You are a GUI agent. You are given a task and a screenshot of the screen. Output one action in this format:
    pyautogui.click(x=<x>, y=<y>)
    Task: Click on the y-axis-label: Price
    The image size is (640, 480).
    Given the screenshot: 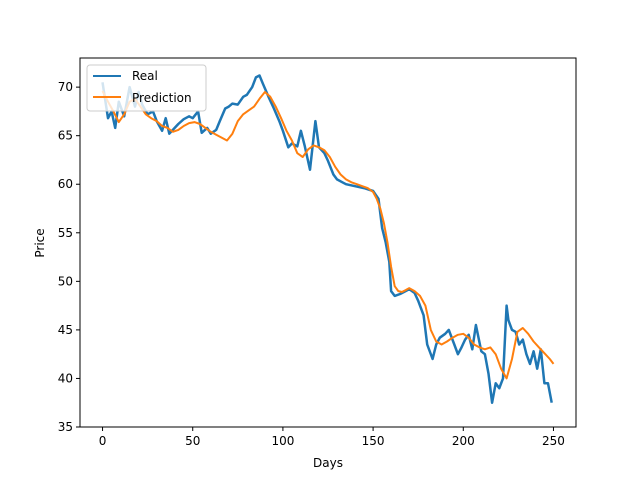 What is the action you would take?
    pyautogui.click(x=40, y=242)
    